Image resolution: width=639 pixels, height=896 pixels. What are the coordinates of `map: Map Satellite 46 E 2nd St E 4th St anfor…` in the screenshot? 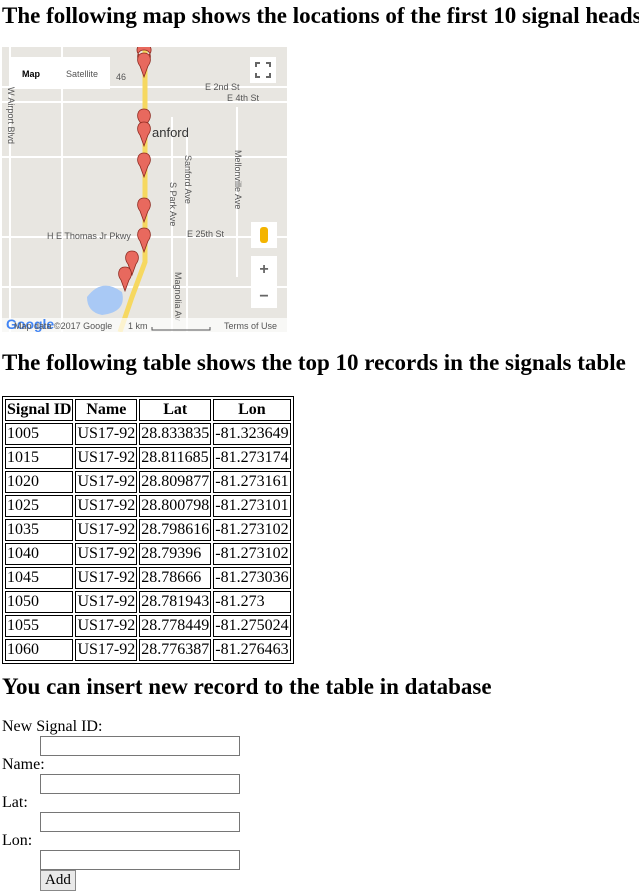 It's located at (144, 189).